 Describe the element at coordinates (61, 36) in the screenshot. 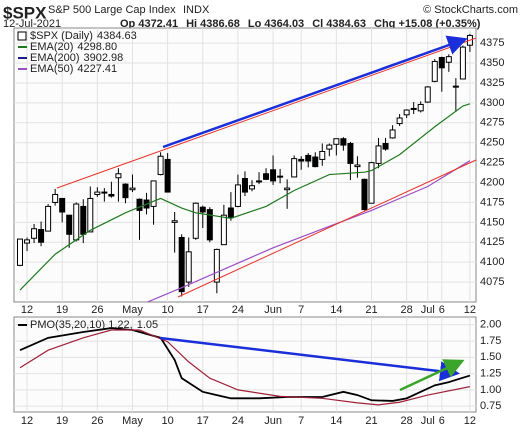

I see `legend-label: $SPX (Daily)` at that location.